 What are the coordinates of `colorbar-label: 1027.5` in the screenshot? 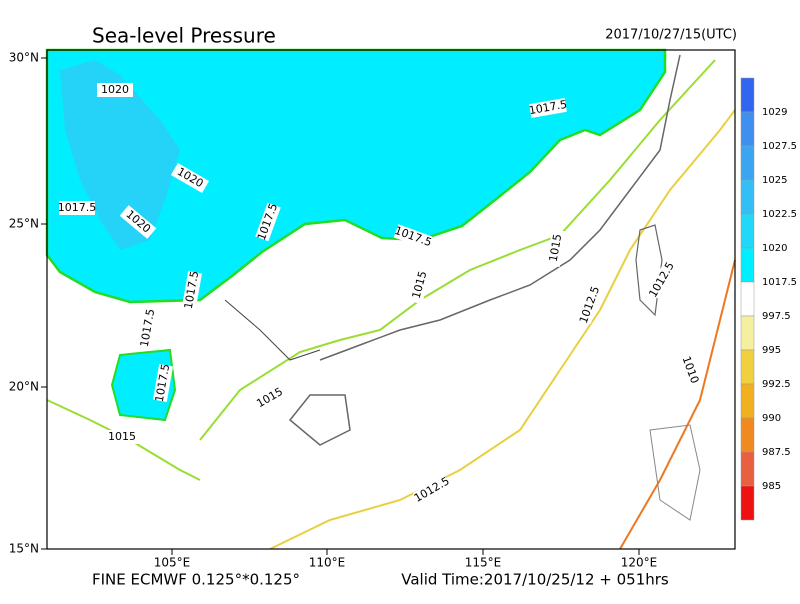 It's located at (779, 146).